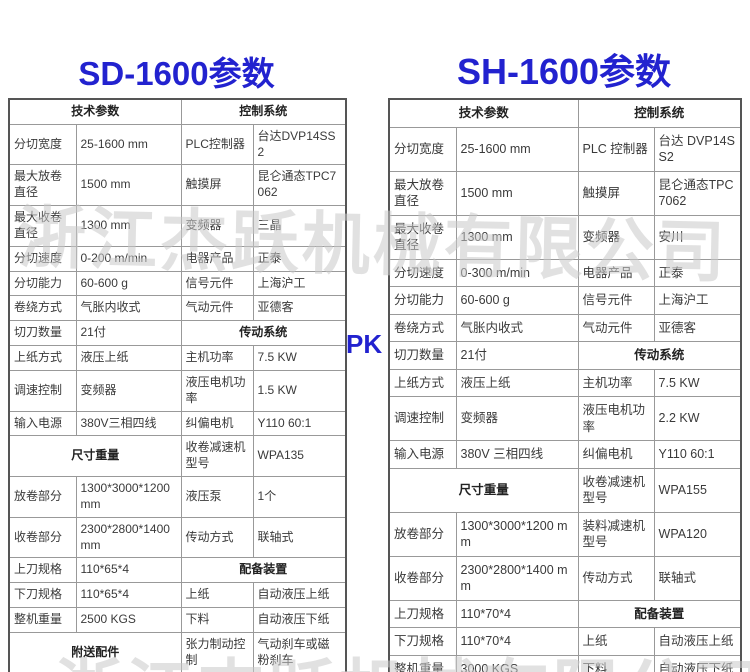  What do you see at coordinates (177, 497) in the screenshot?
I see `table-row: 放卷部分 1300*3000*1200 mm 液压泵 1个` at bounding box center [177, 497].